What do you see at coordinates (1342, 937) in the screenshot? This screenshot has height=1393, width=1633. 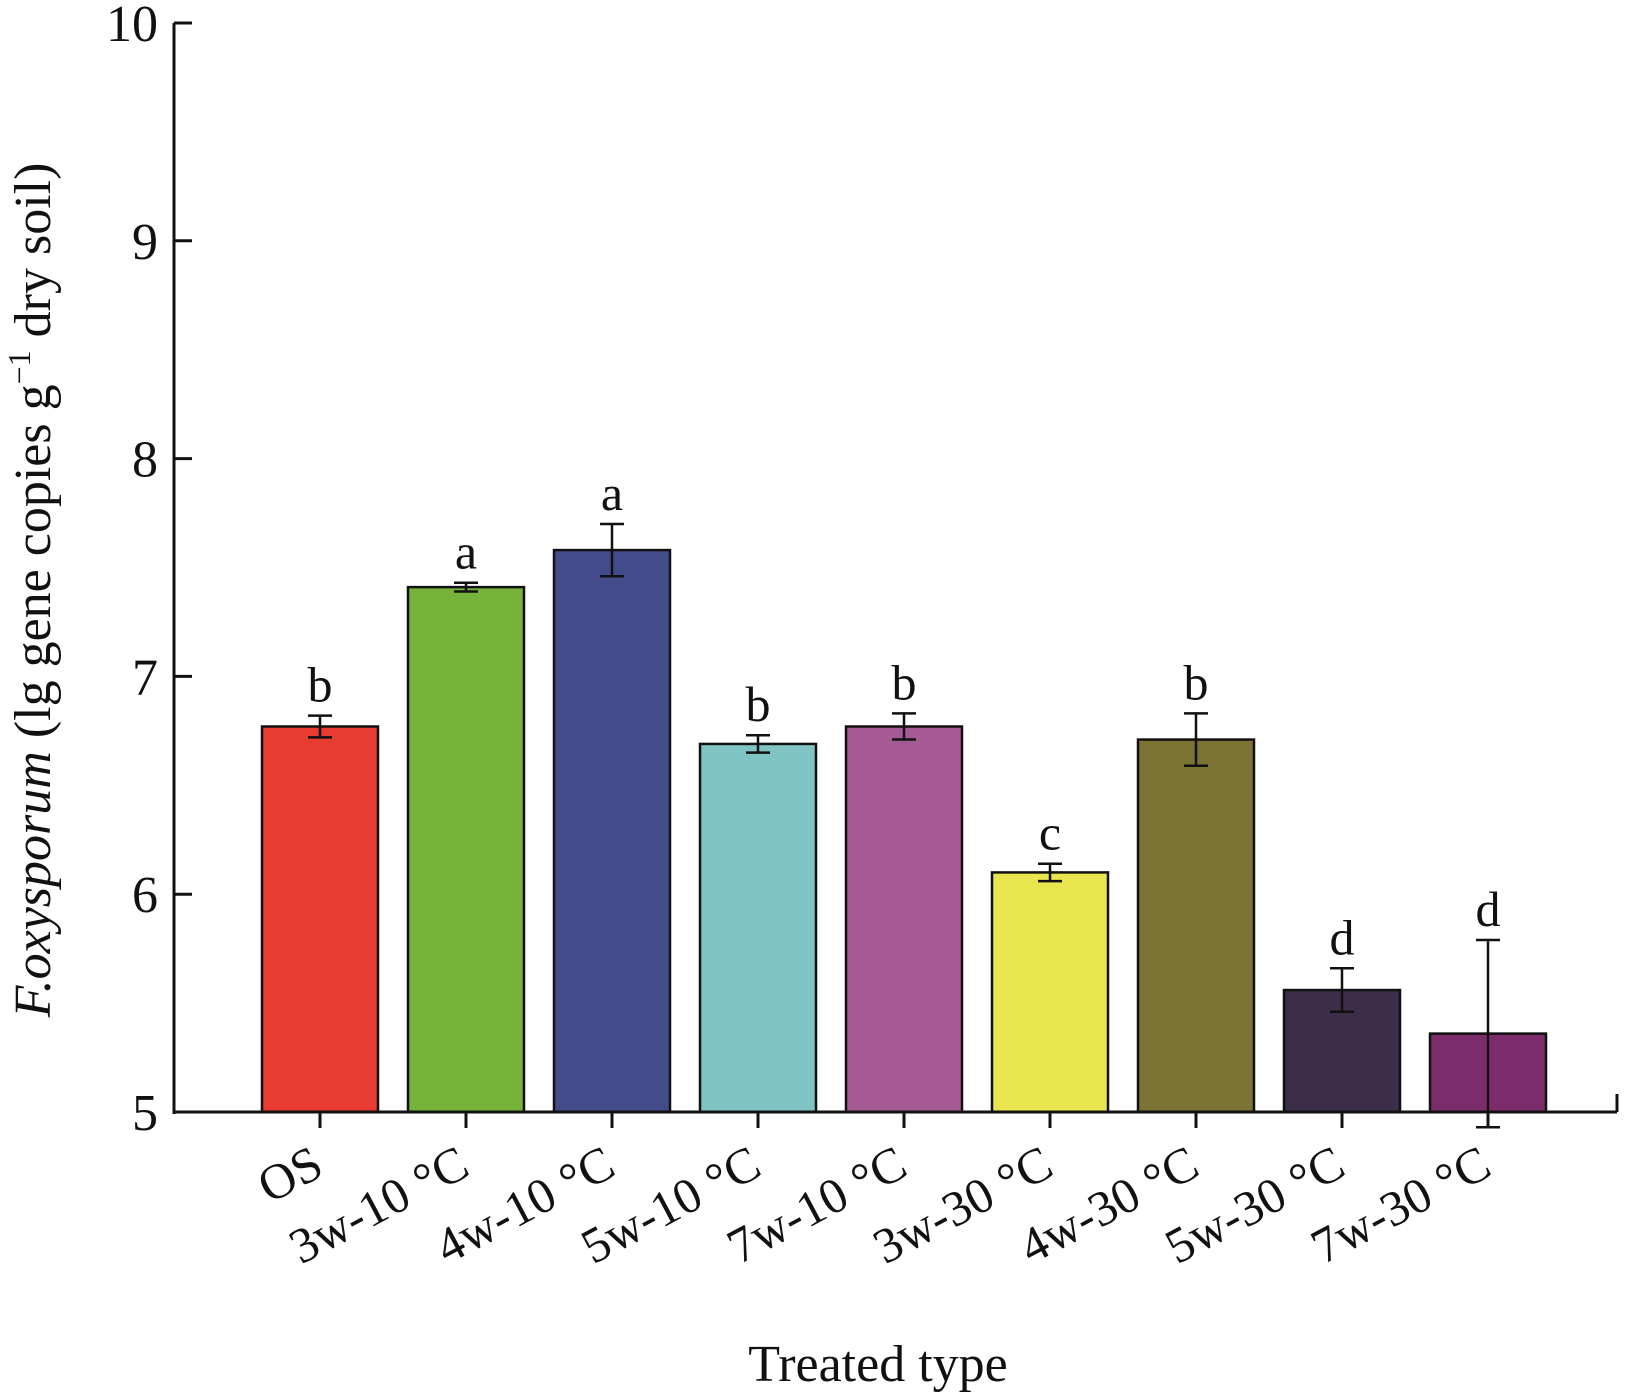 I see `significance-label-7: d` at bounding box center [1342, 937].